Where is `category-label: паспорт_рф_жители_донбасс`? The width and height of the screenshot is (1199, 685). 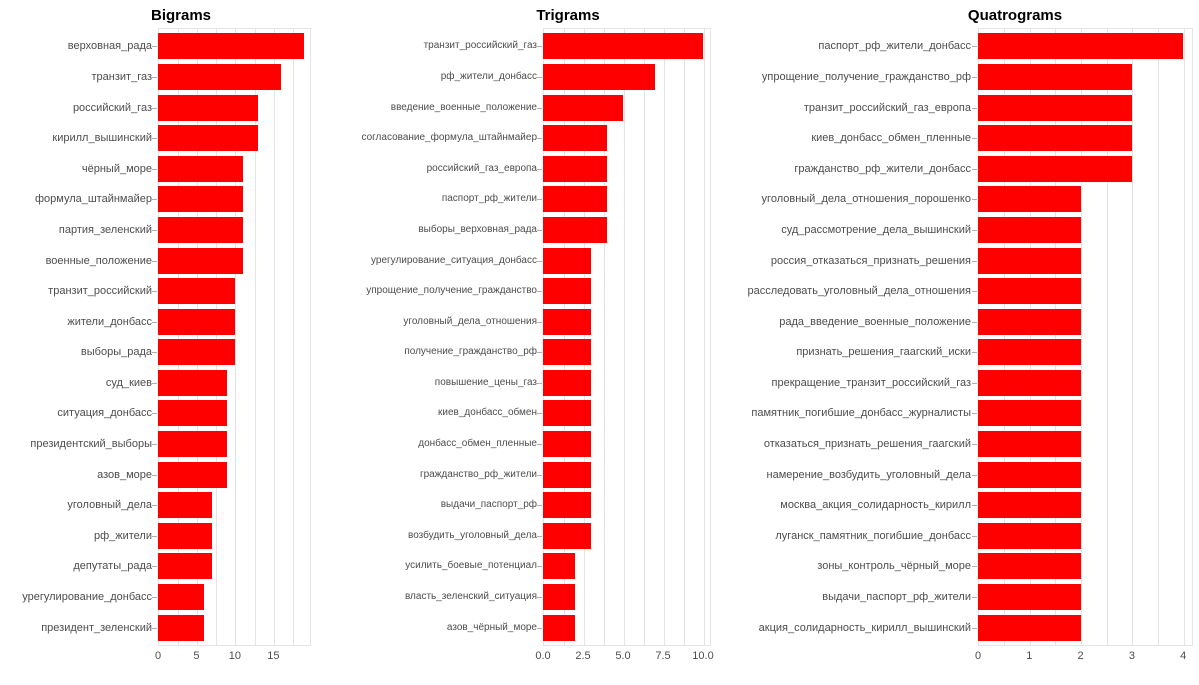
category-label: паспорт_рф_жители_донбасс is located at coordinates (894, 46).